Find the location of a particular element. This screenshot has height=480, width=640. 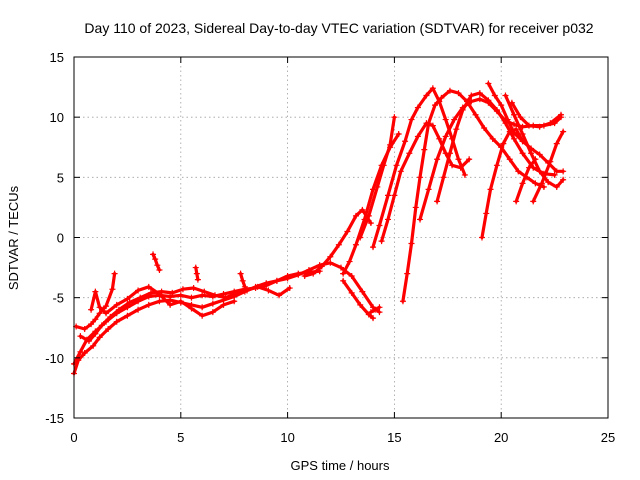

y-tick-label: 5 is located at coordinates (60, 177).